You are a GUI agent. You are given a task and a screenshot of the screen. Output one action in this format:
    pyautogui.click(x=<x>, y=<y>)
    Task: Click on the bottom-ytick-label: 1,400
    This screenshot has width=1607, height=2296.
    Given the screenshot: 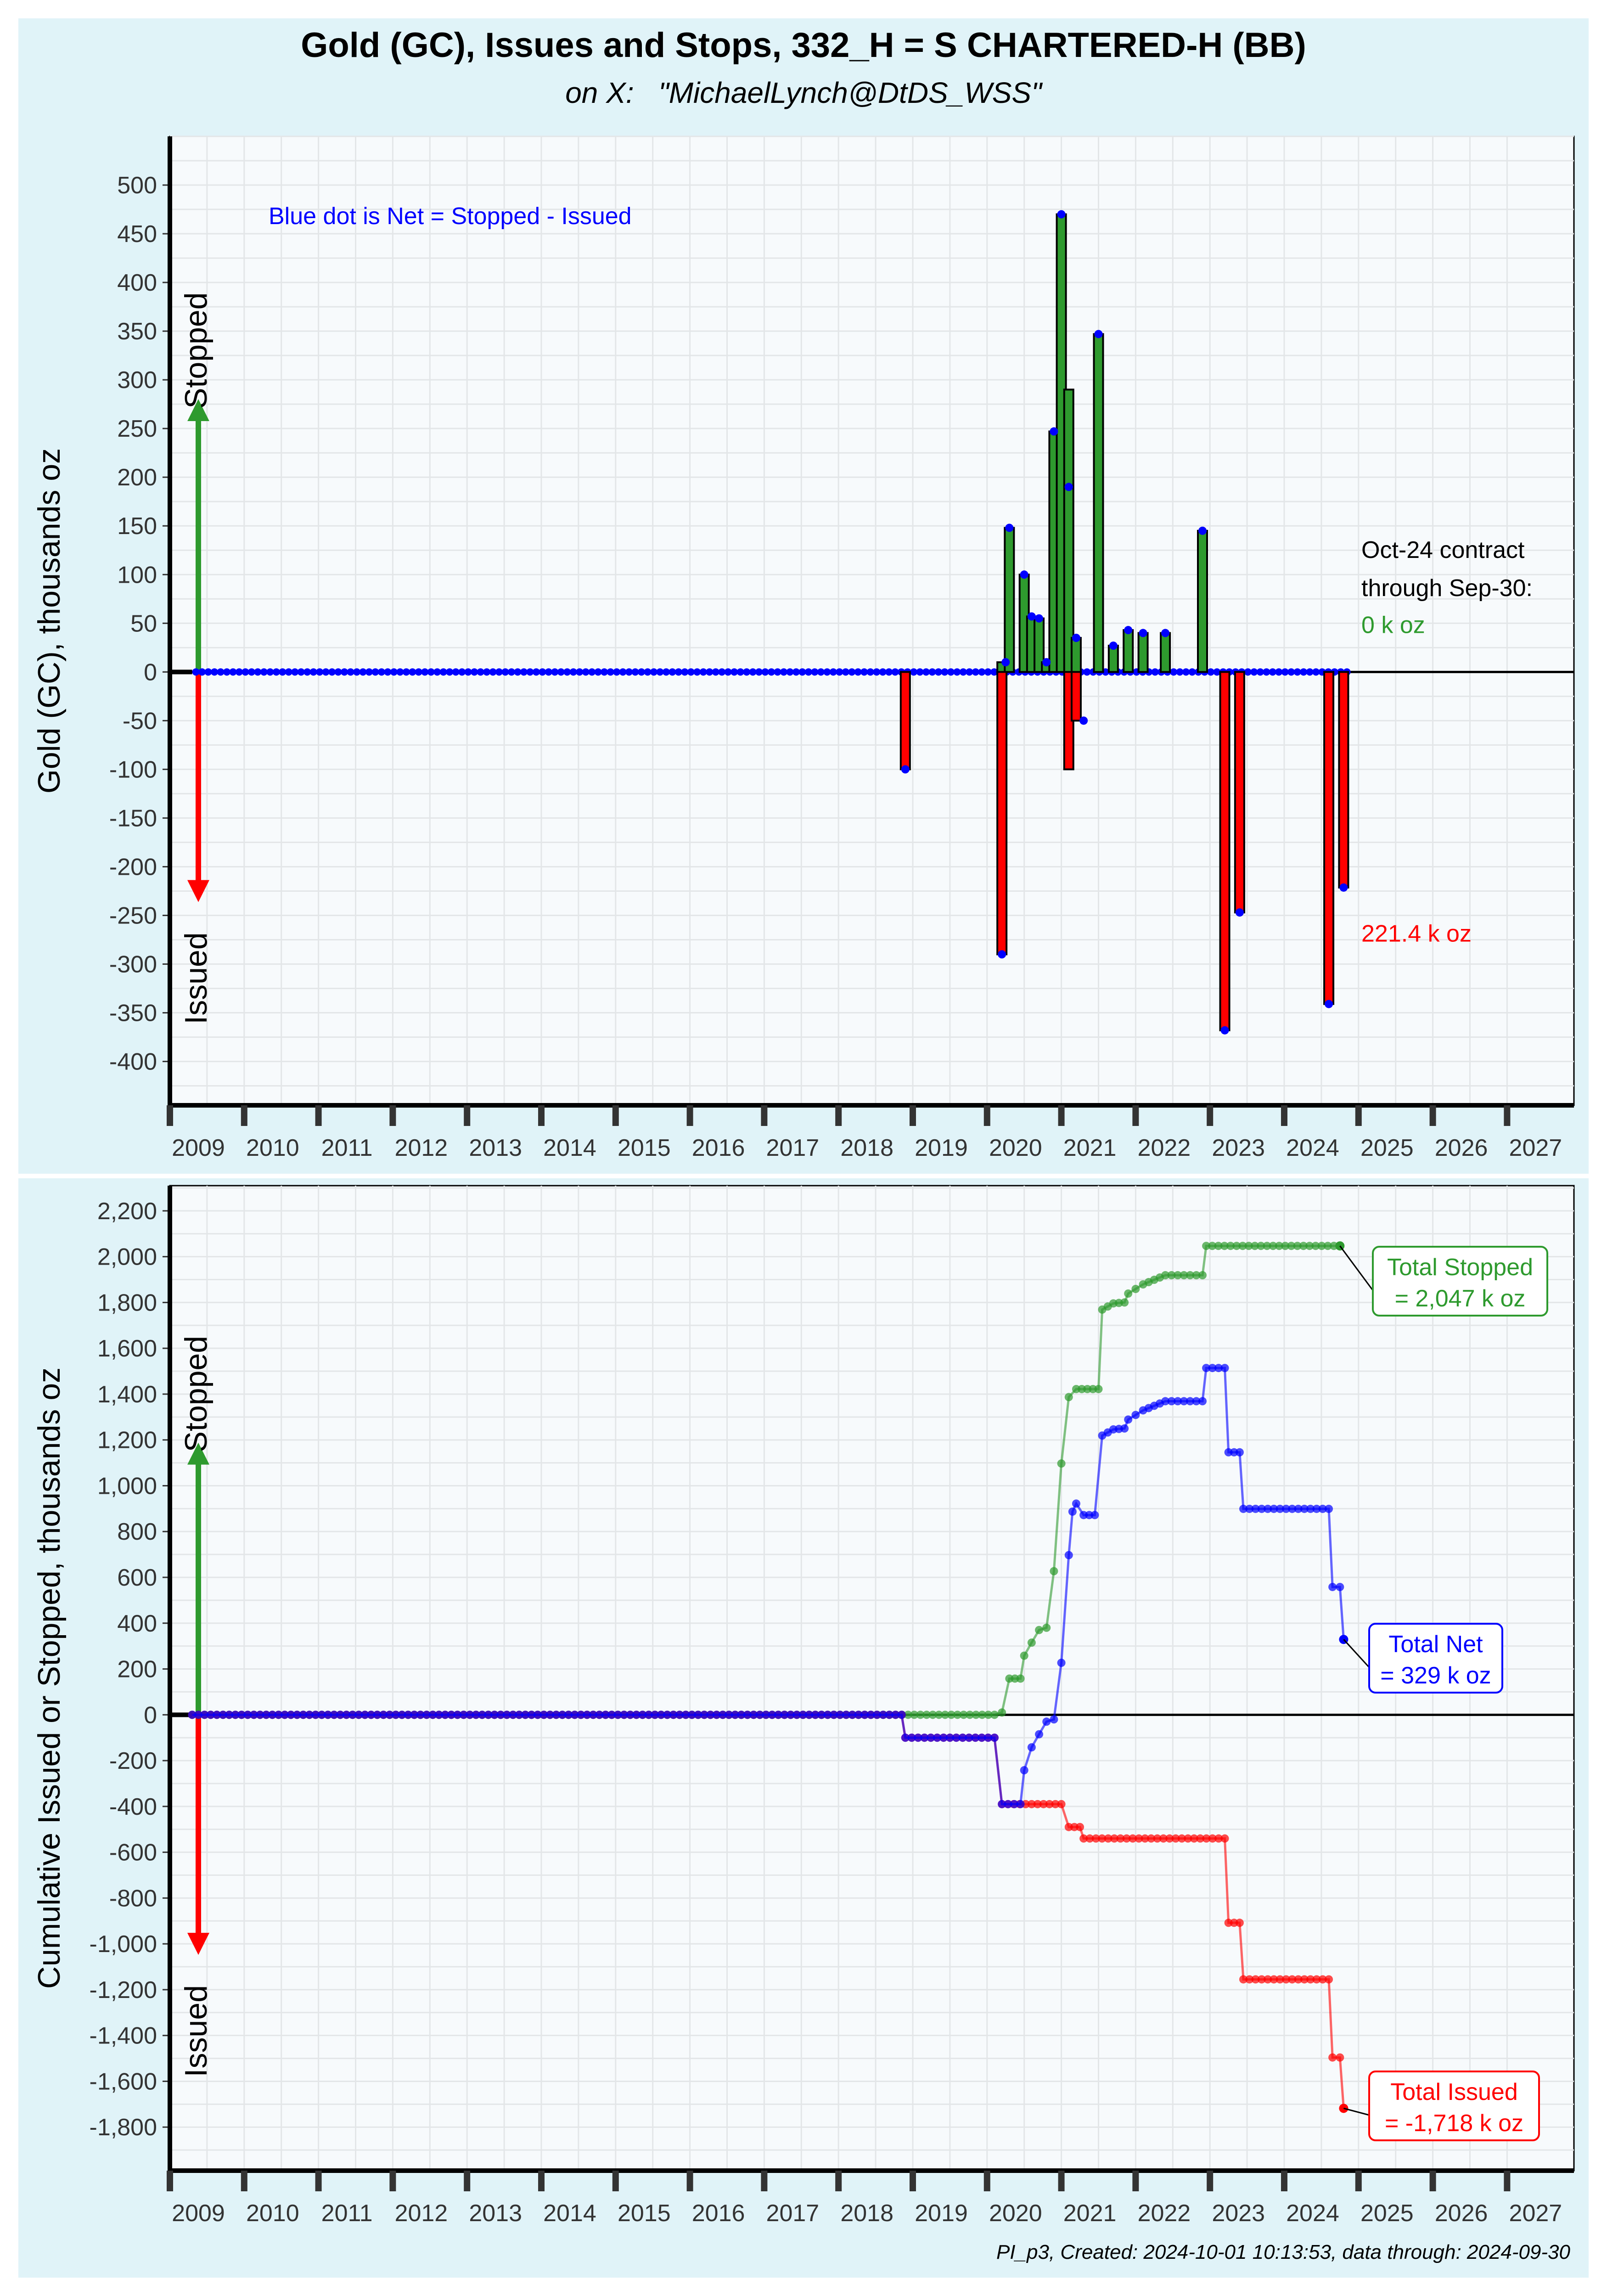 What is the action you would take?
    pyautogui.click(x=127, y=1394)
    